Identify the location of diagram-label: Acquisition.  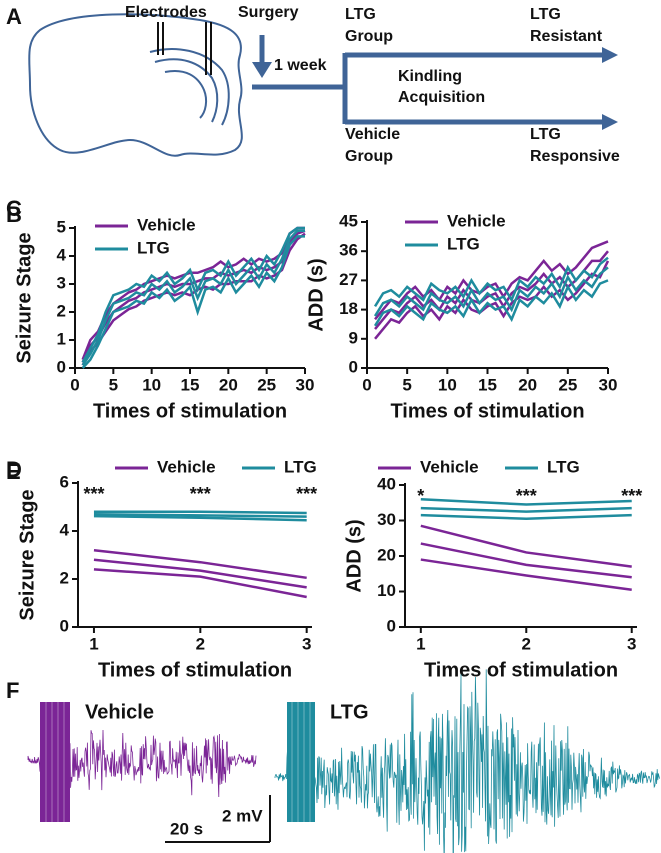
(441, 97).